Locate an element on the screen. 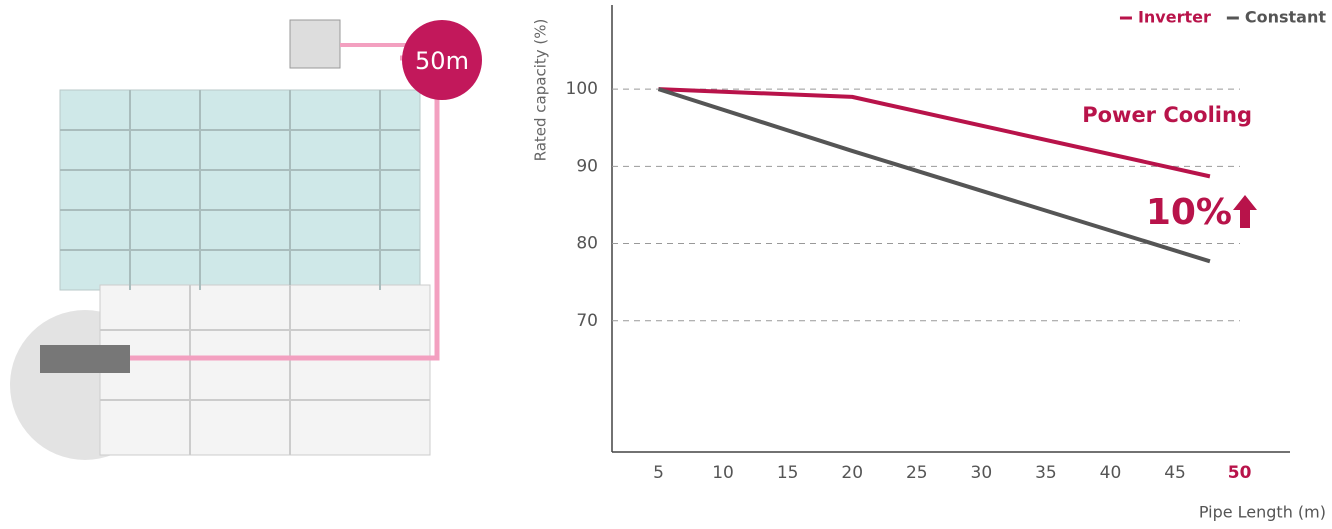  pipe-badge is located at coordinates (442, 60).